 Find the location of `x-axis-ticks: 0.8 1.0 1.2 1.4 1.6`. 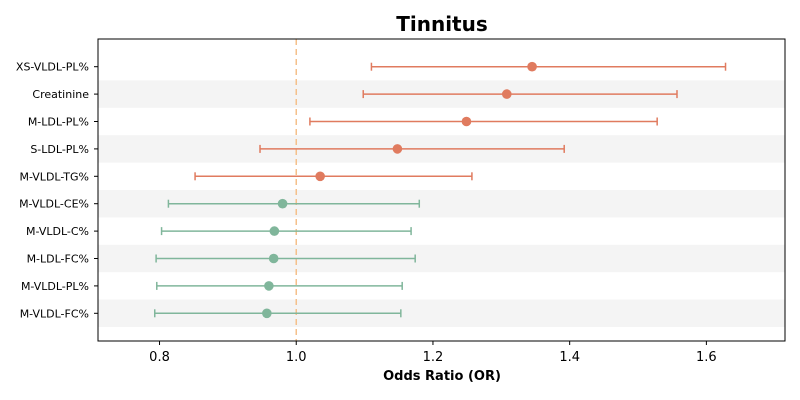

x-axis-ticks: 0.8 1.0 1.2 1.4 1.6 is located at coordinates (433, 353).